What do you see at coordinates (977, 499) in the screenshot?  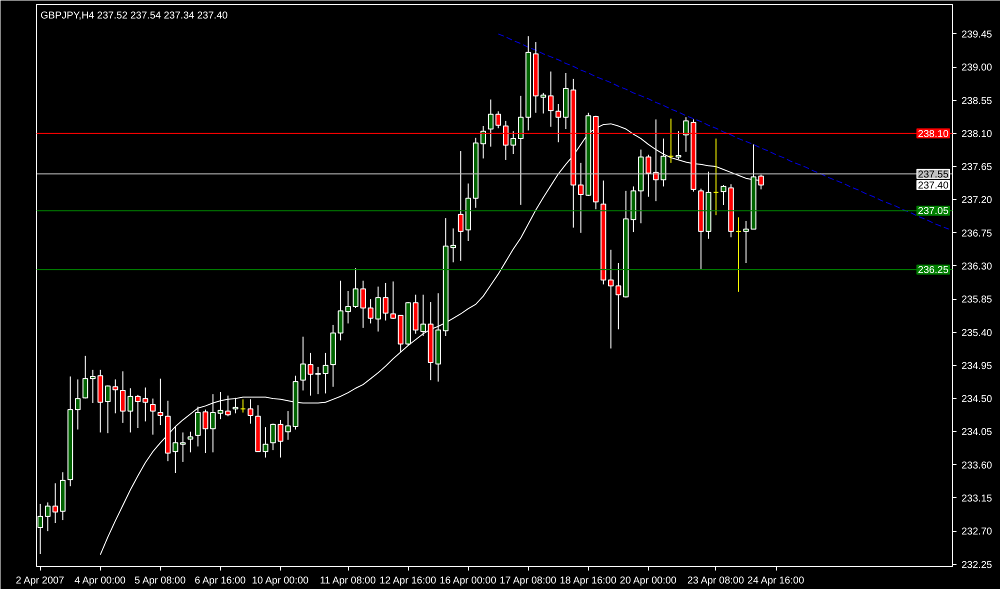 I see `y-tick-label: 233.15` at bounding box center [977, 499].